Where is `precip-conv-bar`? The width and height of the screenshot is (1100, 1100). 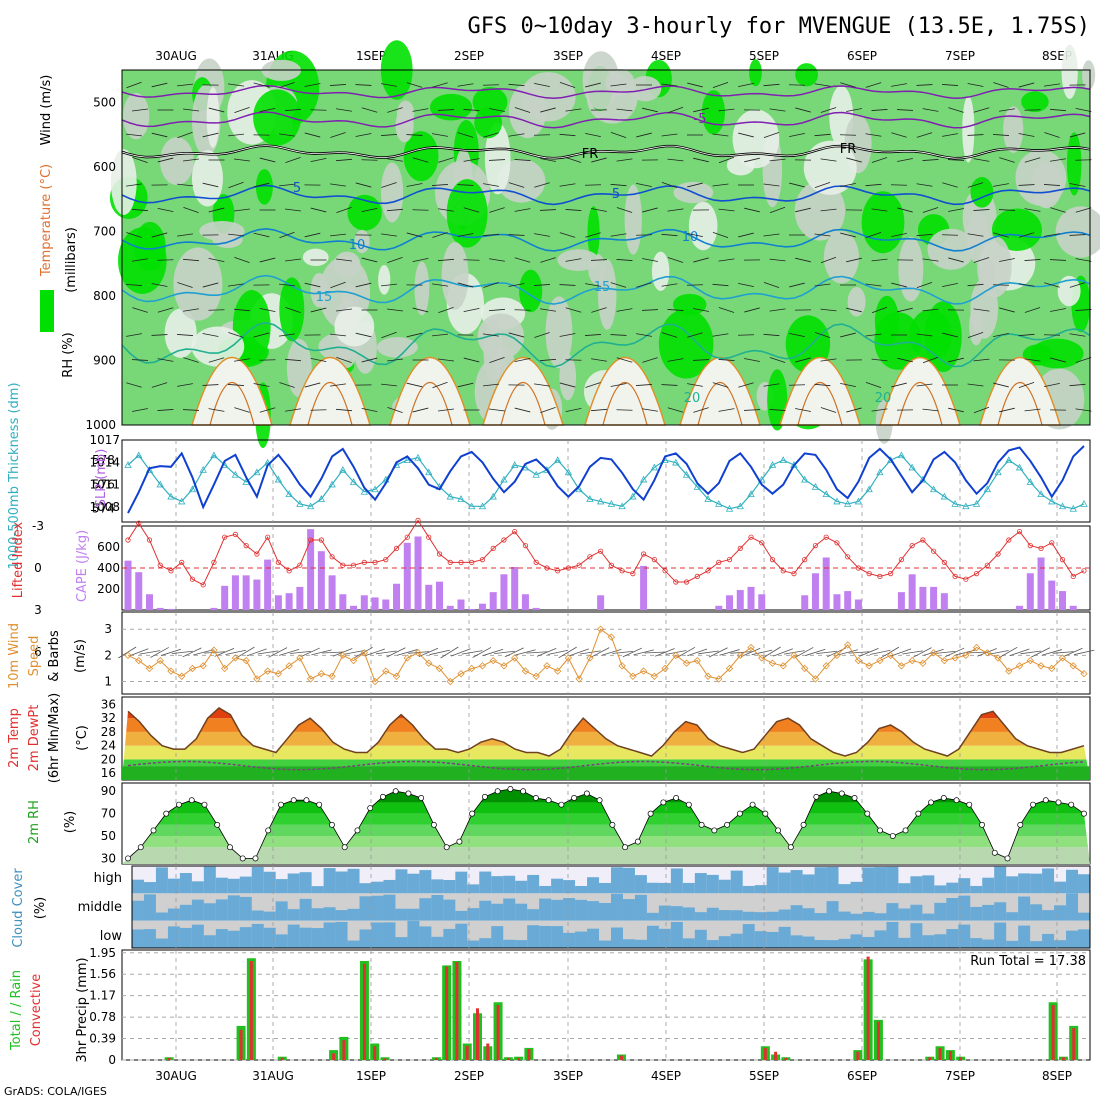
precip-conv-bar is located at coordinates (375, 1053).